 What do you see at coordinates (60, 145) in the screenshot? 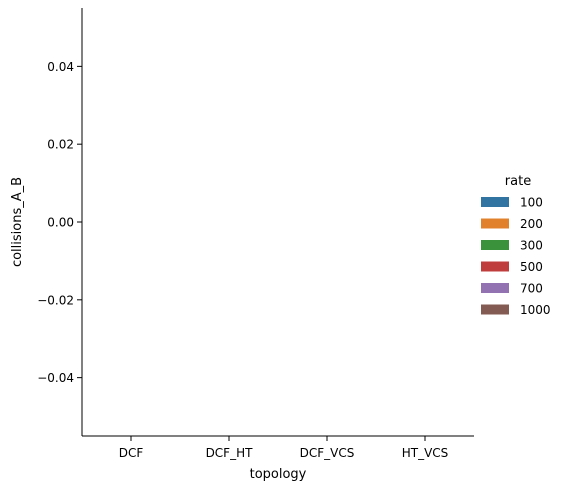
I see `y-tick-label: 0.02` at bounding box center [60, 145].